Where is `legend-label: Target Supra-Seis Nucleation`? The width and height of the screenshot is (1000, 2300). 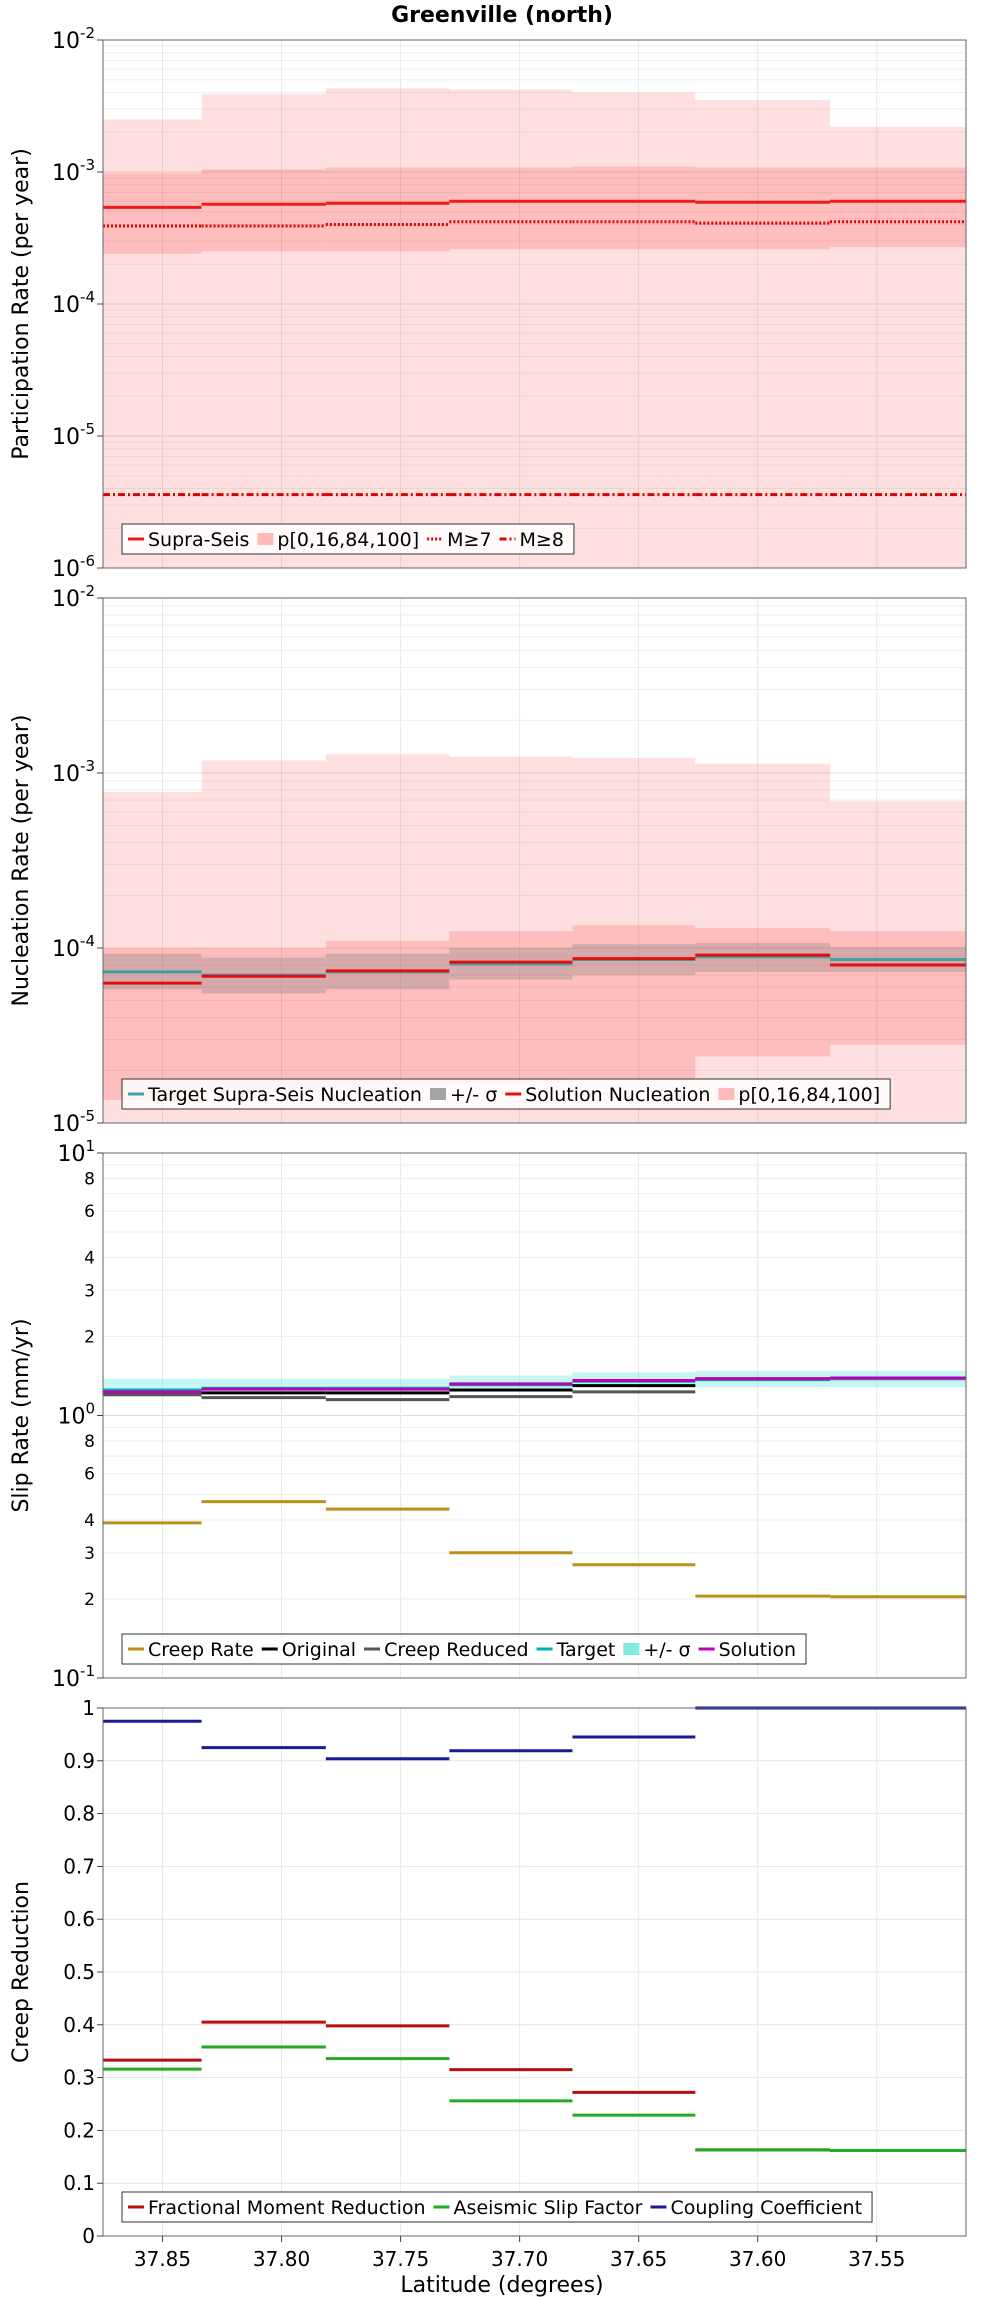
legend-label: Target Supra-Seis Nucleation is located at coordinates (284, 1095).